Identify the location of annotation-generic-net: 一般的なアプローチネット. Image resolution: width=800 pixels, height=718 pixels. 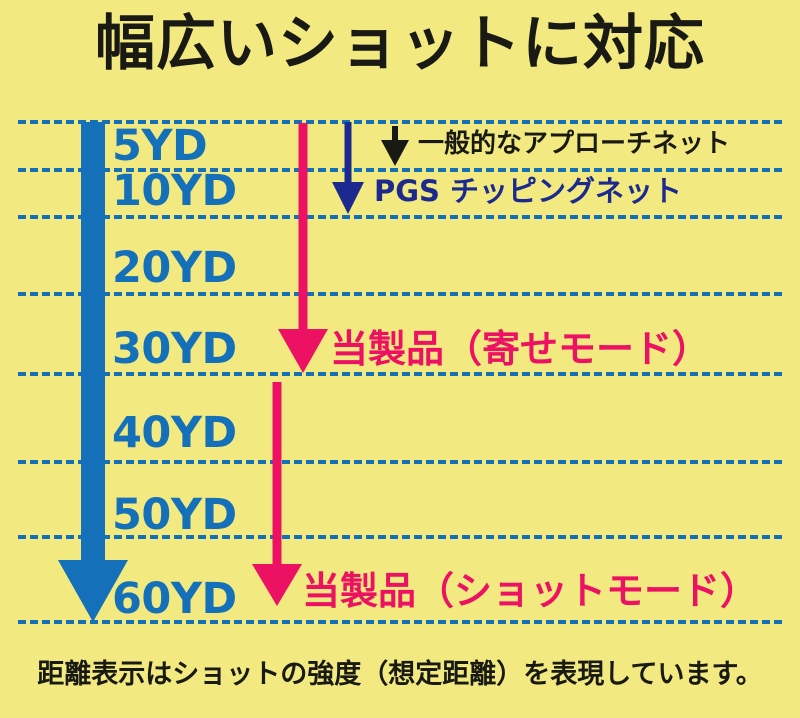
(574, 144).